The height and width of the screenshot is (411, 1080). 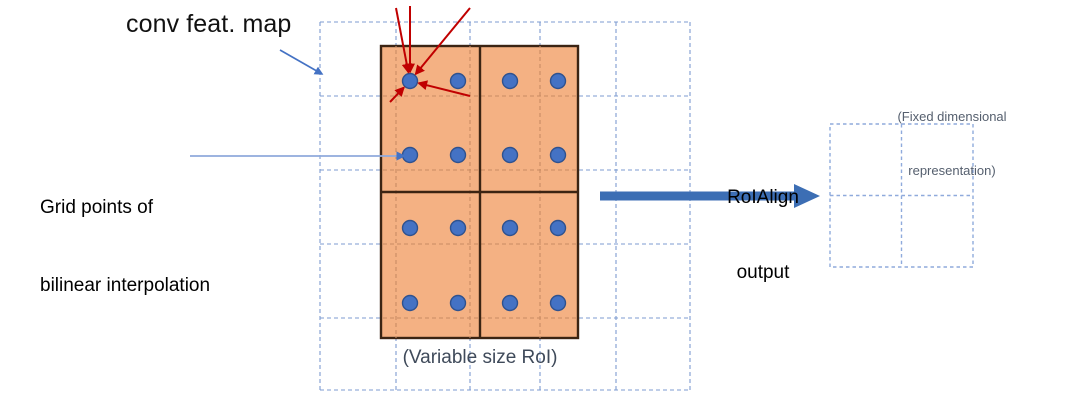 What do you see at coordinates (125, 247) in the screenshot?
I see `grid-points-label: Grid points of bilinear interpolation` at bounding box center [125, 247].